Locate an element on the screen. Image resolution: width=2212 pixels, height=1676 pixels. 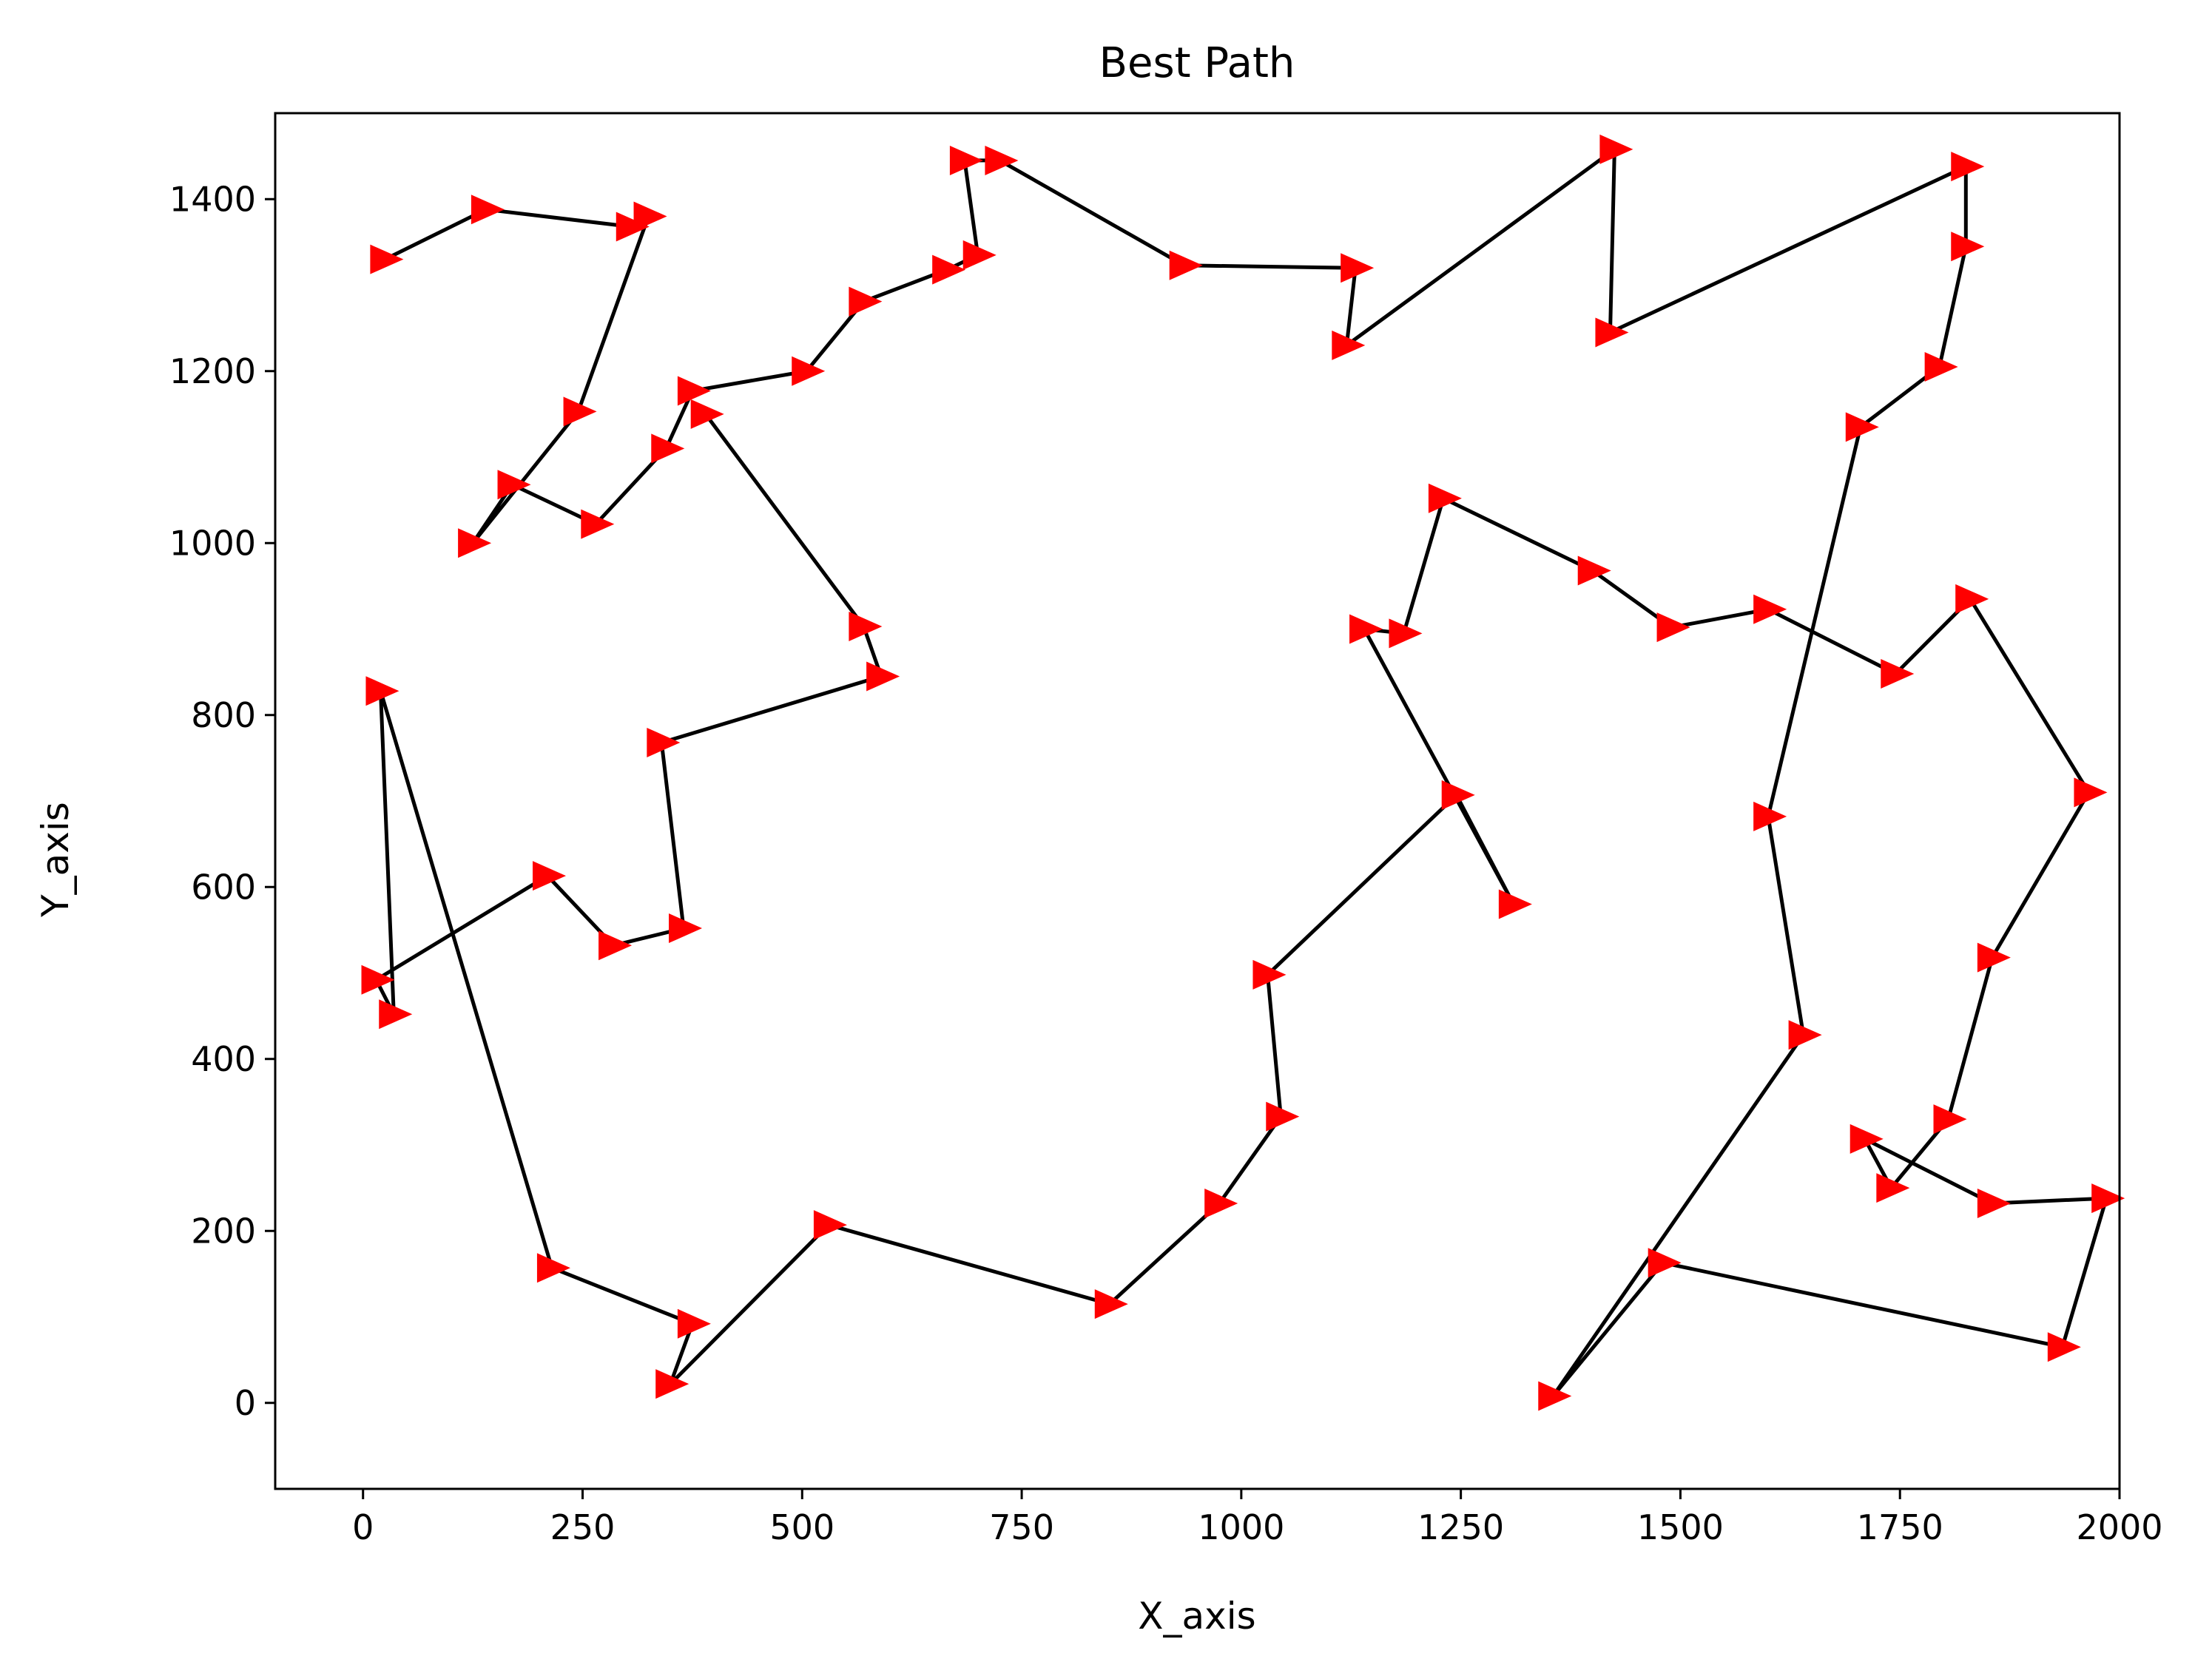
x-tick-label: 2000 is located at coordinates (2119, 1527).